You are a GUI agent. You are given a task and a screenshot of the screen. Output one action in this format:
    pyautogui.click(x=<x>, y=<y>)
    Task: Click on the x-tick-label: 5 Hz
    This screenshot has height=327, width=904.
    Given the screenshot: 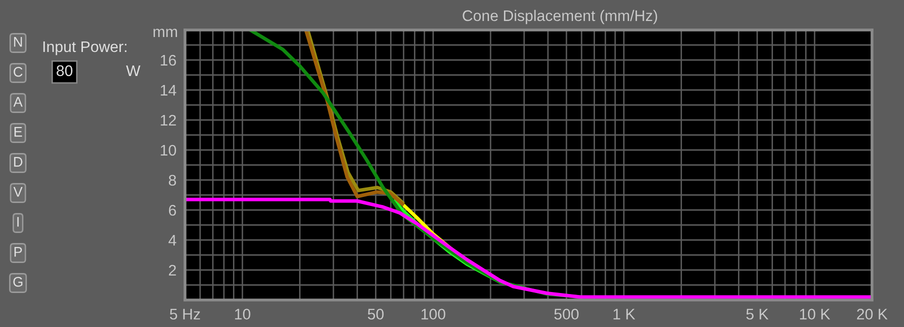 What is the action you would take?
    pyautogui.click(x=185, y=314)
    